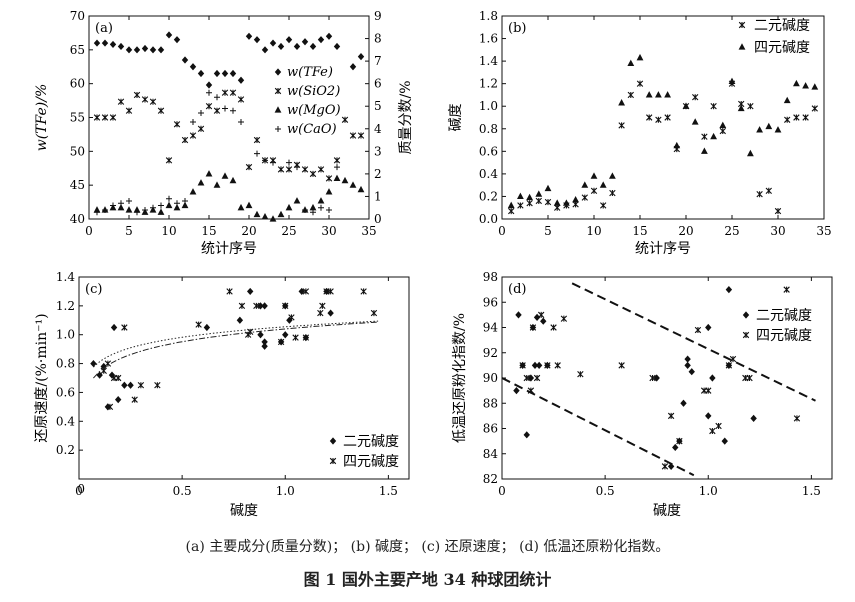 The width and height of the screenshot is (855, 602). What do you see at coordinates (782, 48) in the screenshot?
I see `panel-b-legend-label: 四元碱度` at bounding box center [782, 48].